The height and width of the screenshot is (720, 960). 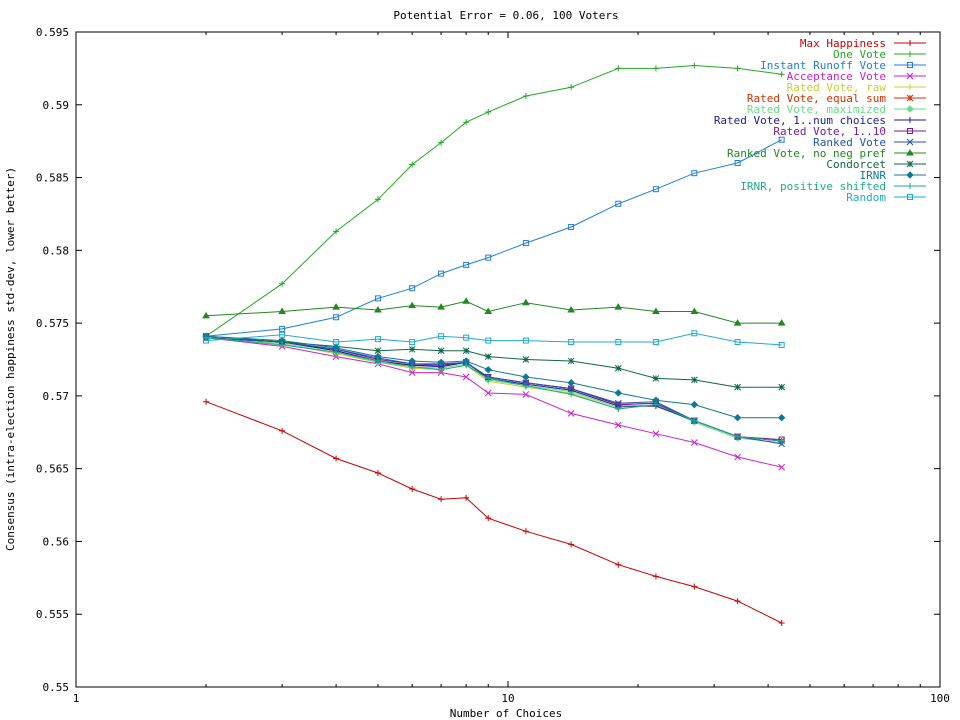 What do you see at coordinates (856, 164) in the screenshot?
I see `legend-label: Condorcet` at bounding box center [856, 164].